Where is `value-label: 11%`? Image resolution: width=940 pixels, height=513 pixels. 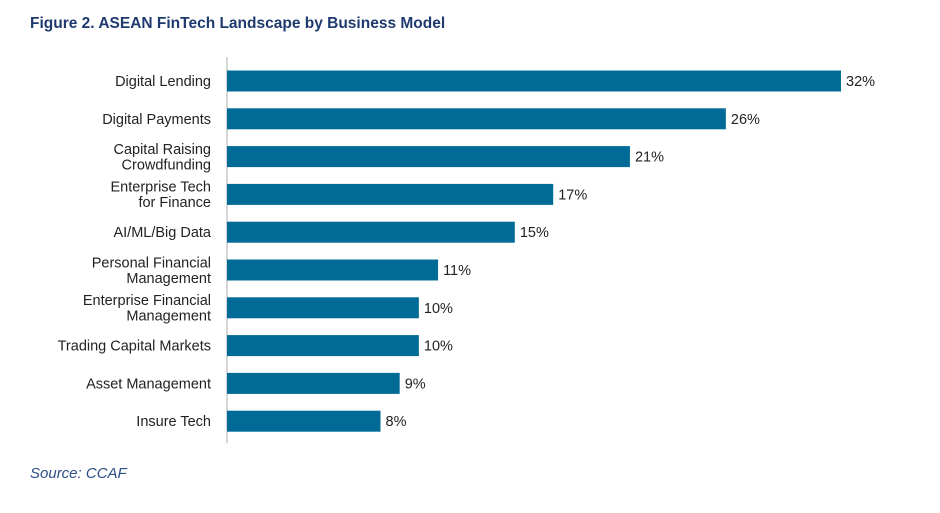
value-label: 11% is located at coordinates (457, 271).